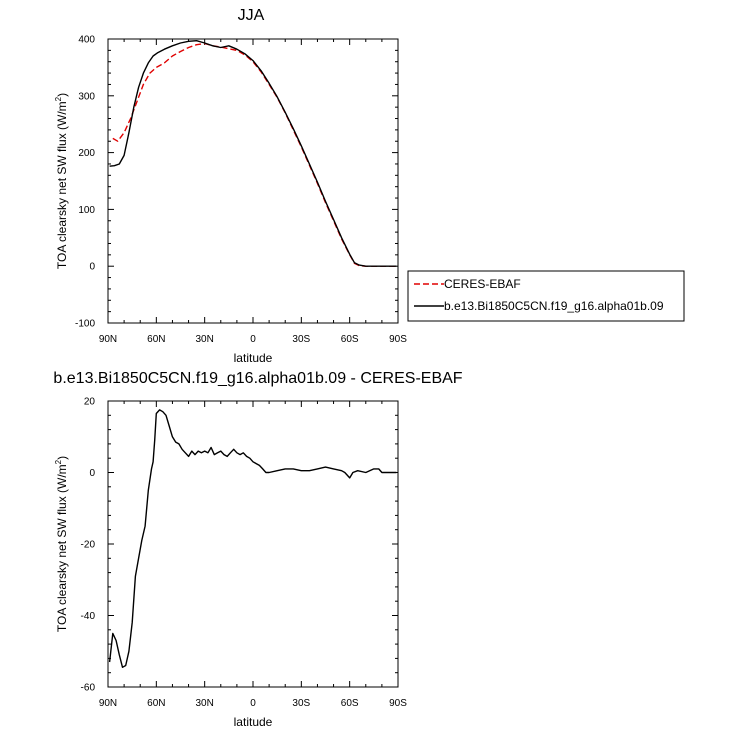  Describe the element at coordinates (554, 306) in the screenshot. I see `legend-label: b.e13.Bi1850C5CN.f19_g16.alpha01b.09` at that location.